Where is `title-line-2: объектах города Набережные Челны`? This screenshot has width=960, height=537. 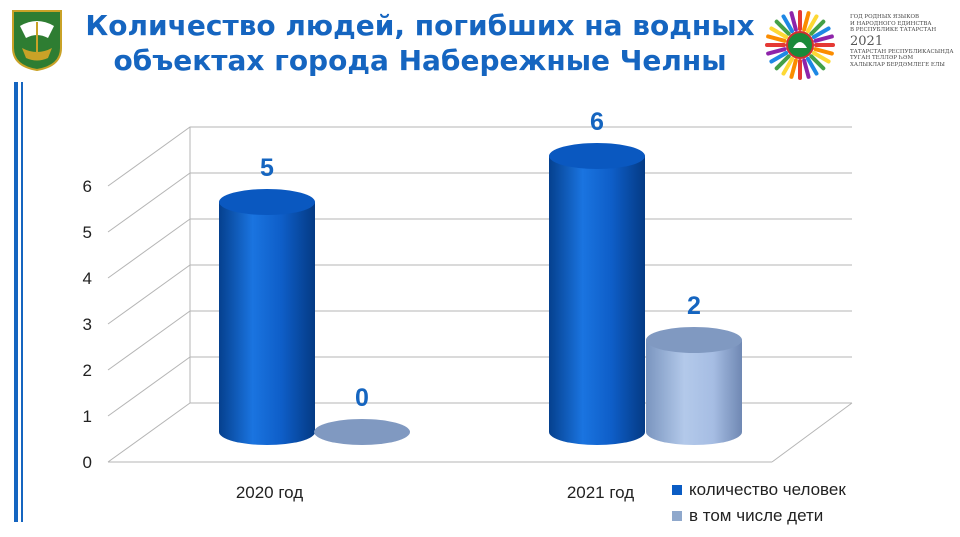 title-line-2: объектах города Набережные Челны is located at coordinates (420, 60).